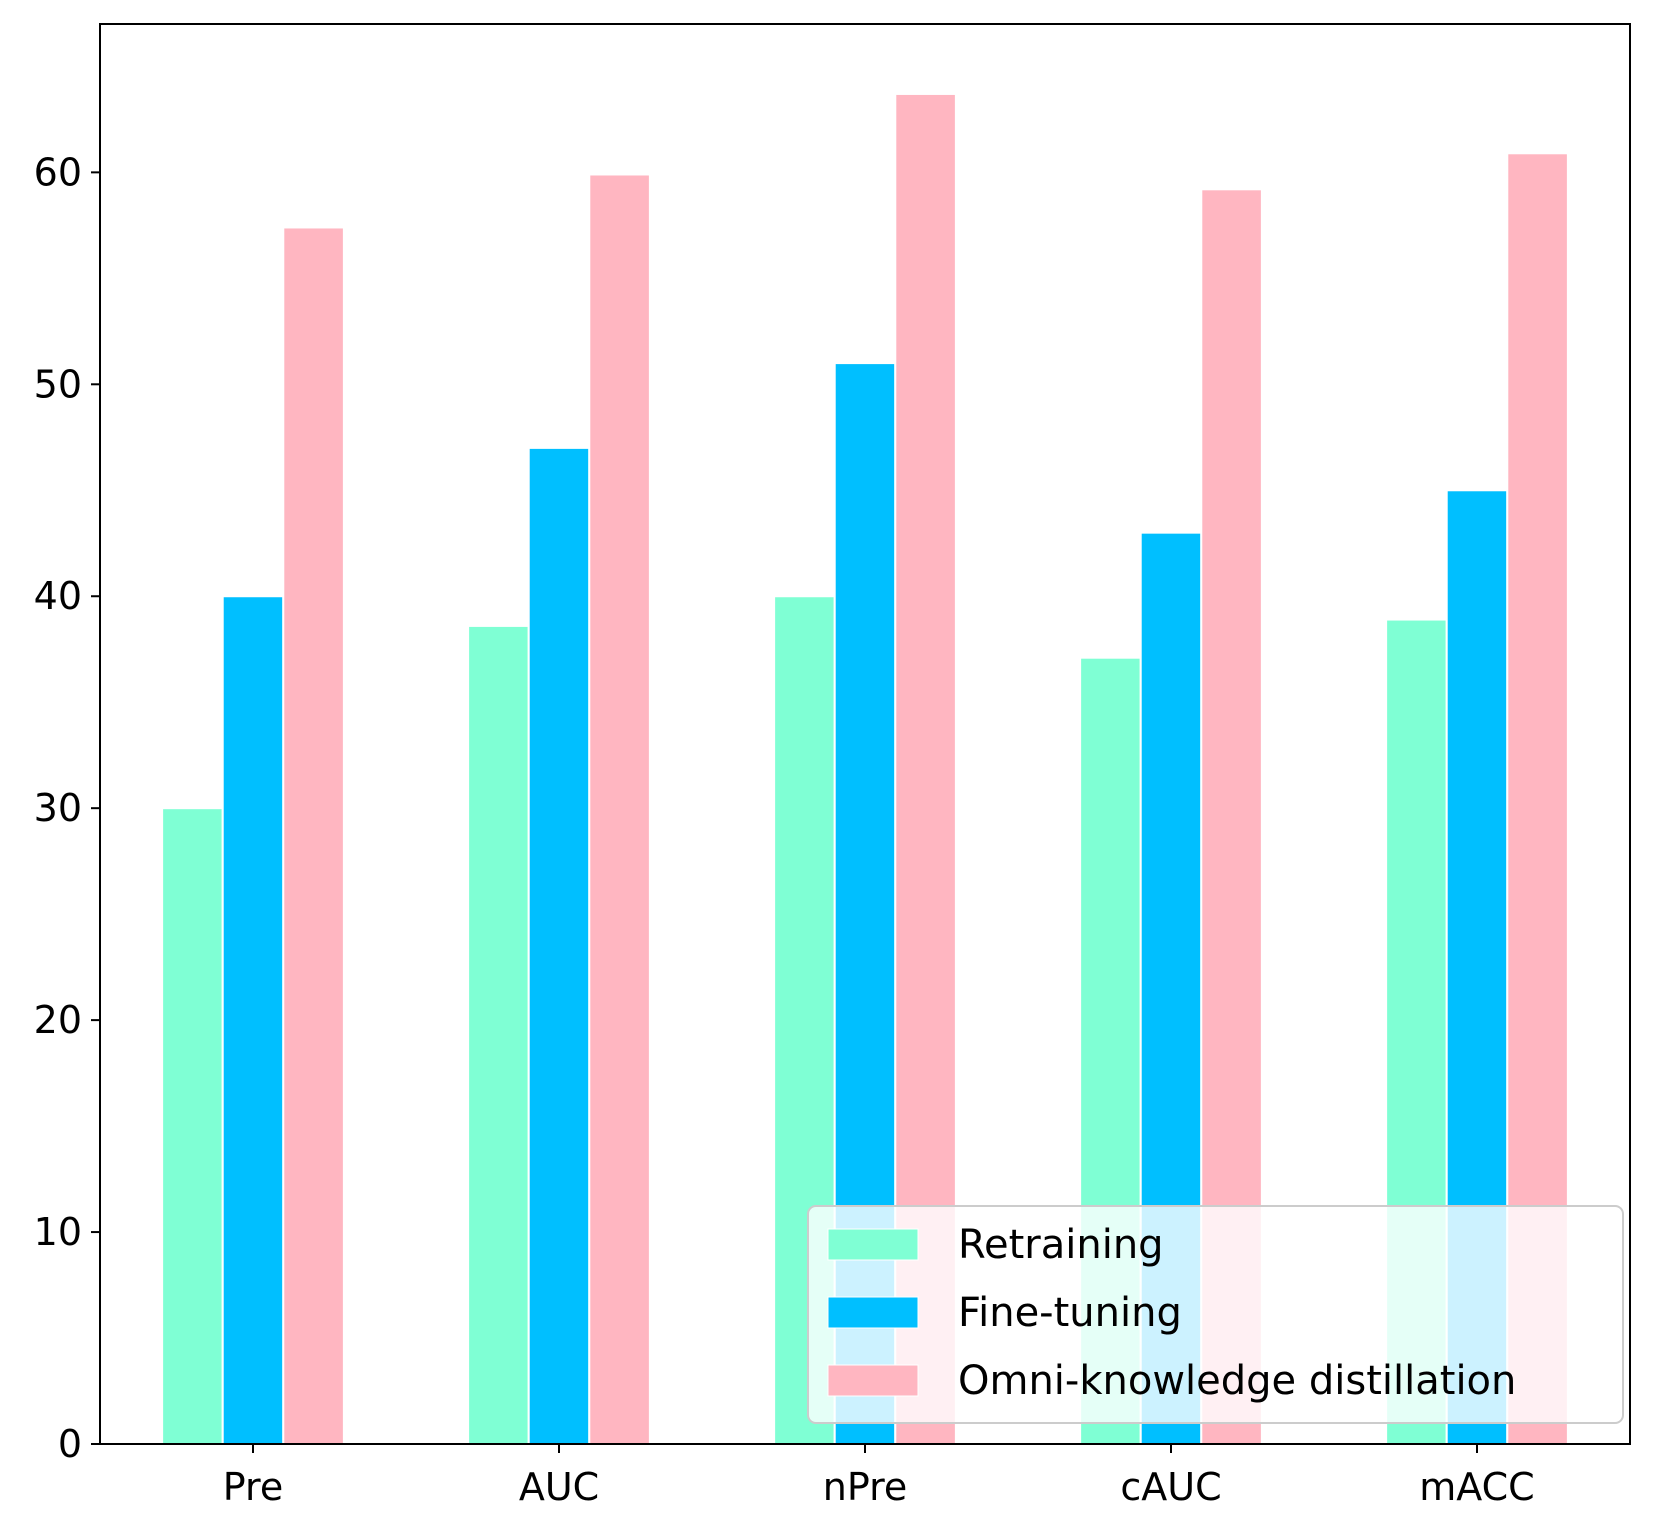 This screenshot has width=1661, height=1523. What do you see at coordinates (58, 384) in the screenshot?
I see `y-tick-label-50: 50` at bounding box center [58, 384].